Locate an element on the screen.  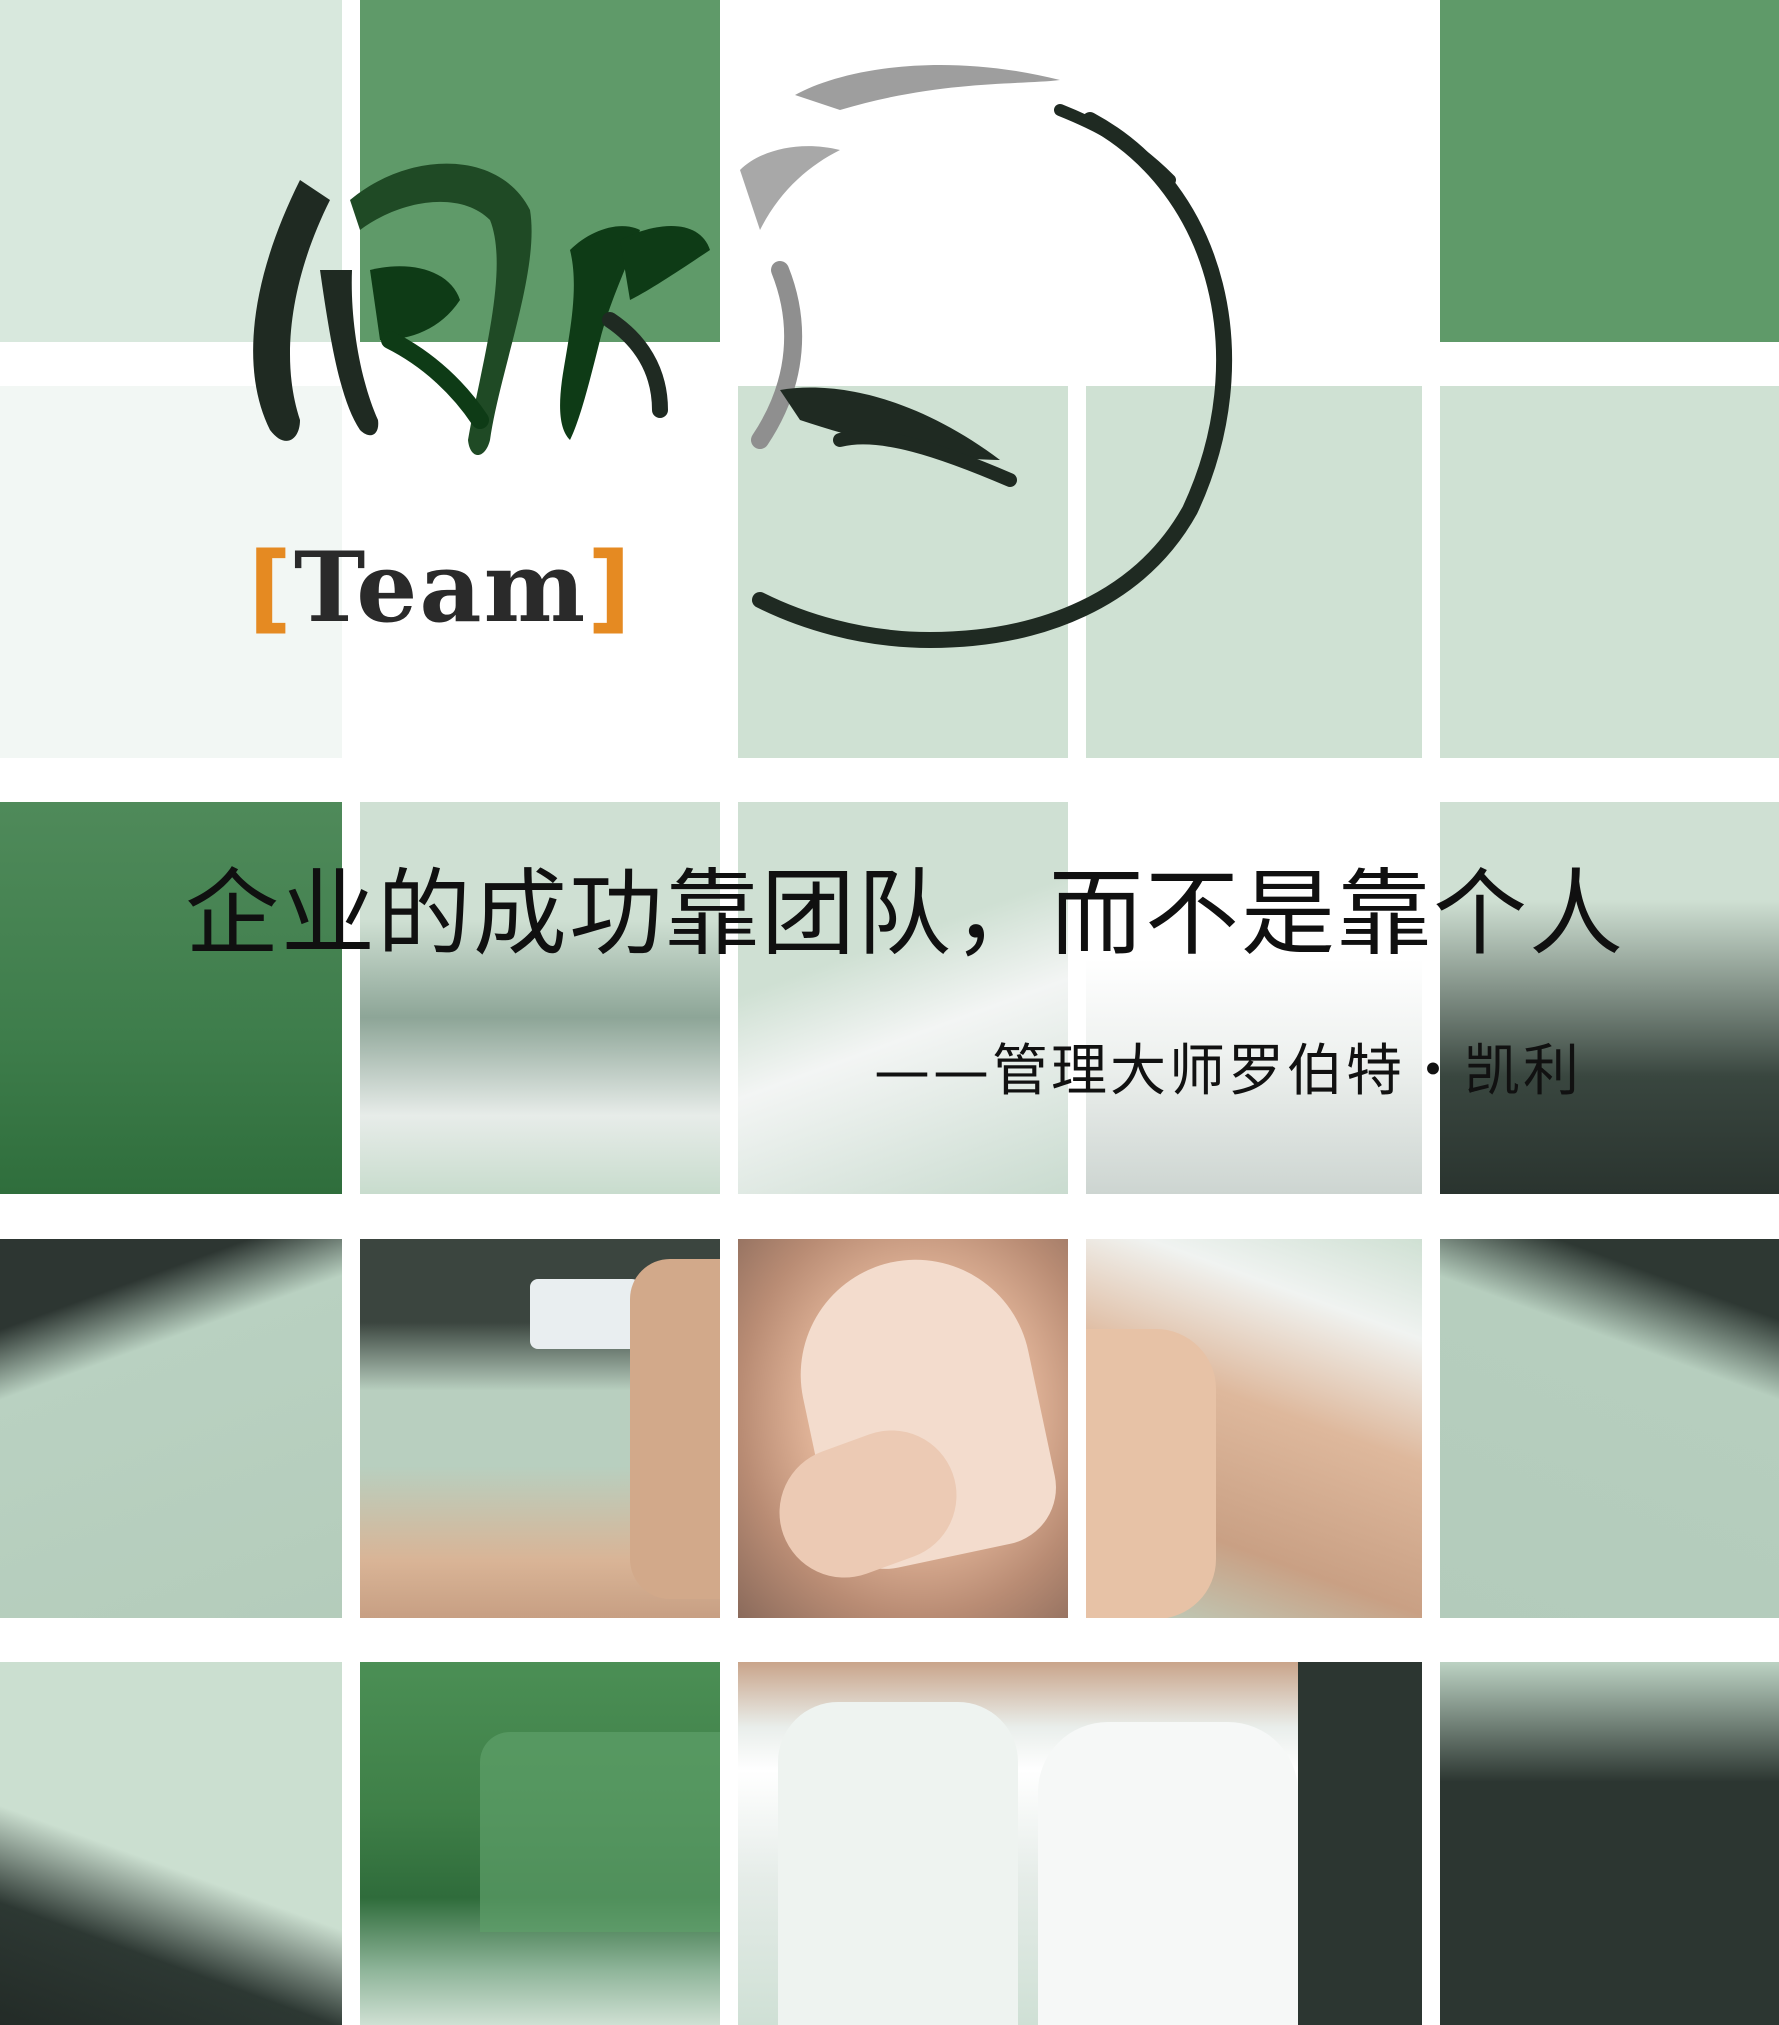
quote-text: 企业的成功靠团队，而不是靠个人 is located at coordinates (905, 914).